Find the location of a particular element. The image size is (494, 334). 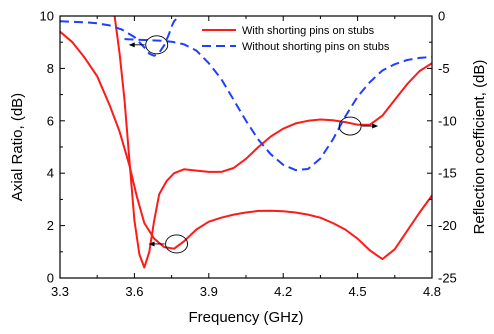

y-right-tick-label: 0 is located at coordinates (441, 16).